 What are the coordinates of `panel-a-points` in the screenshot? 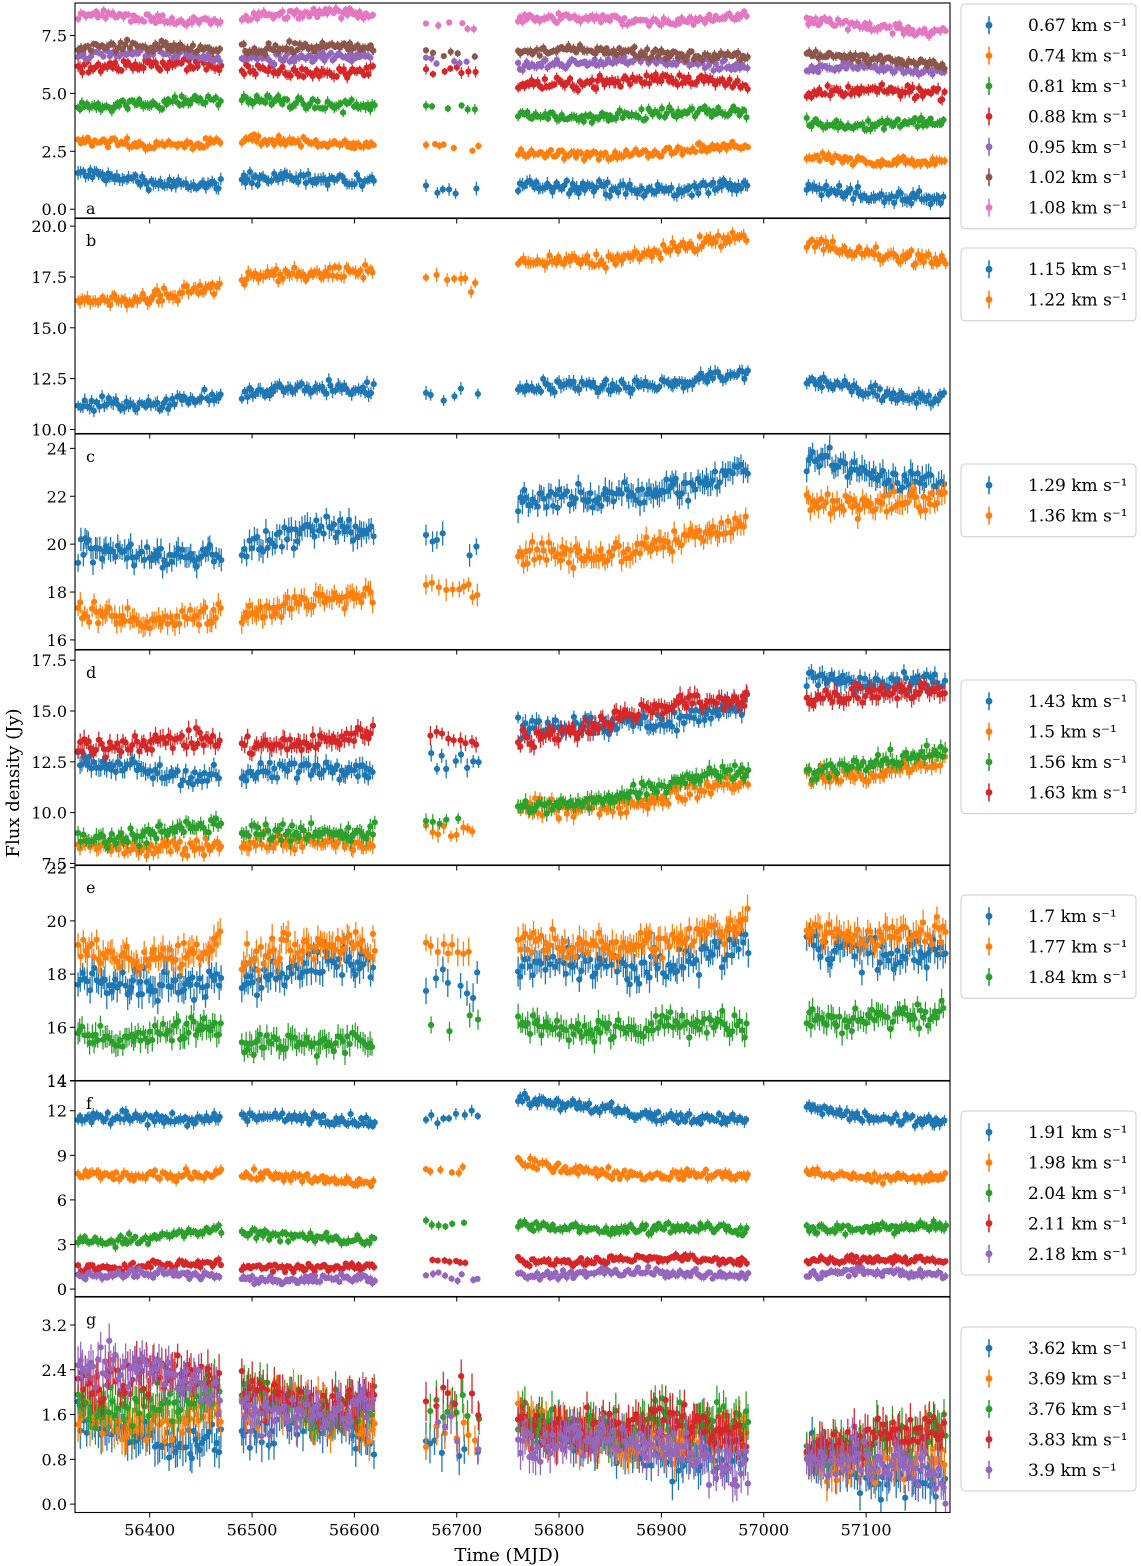 It's located at (512, 107).